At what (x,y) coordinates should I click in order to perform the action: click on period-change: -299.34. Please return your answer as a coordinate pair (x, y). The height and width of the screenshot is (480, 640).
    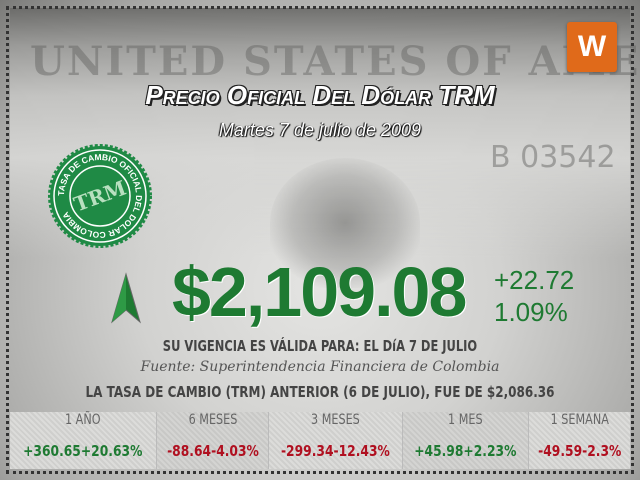
    Looking at the image, I should click on (307, 451).